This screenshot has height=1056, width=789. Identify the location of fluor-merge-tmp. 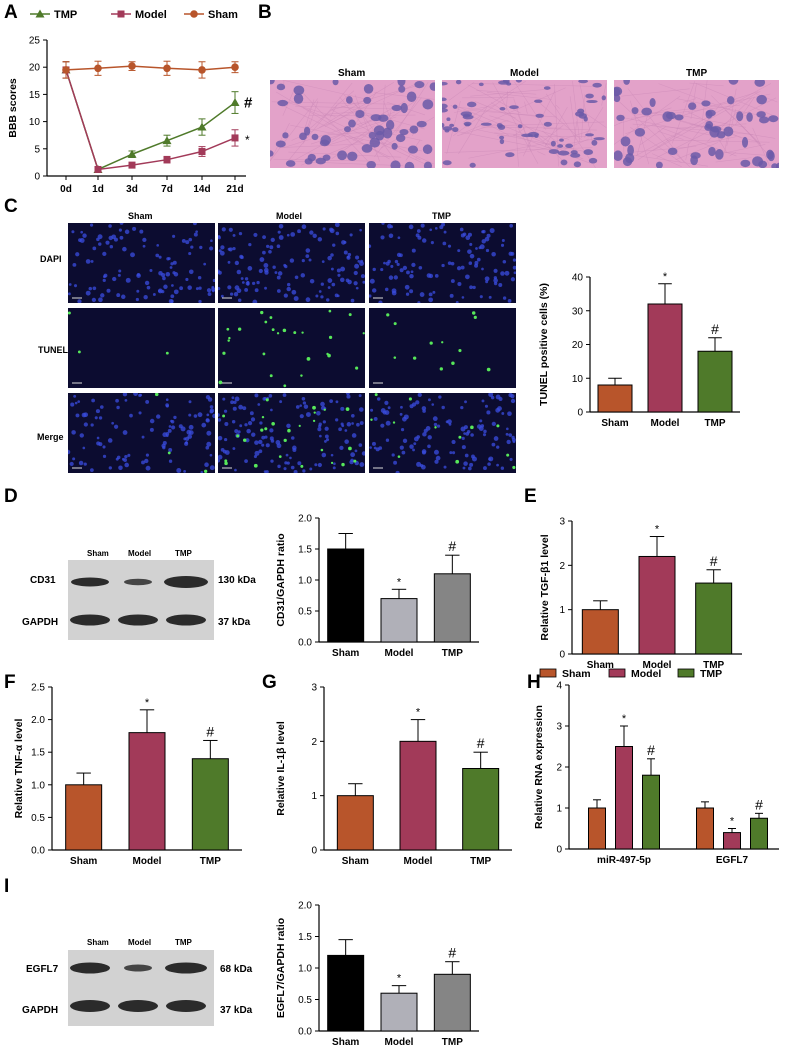
(442, 433).